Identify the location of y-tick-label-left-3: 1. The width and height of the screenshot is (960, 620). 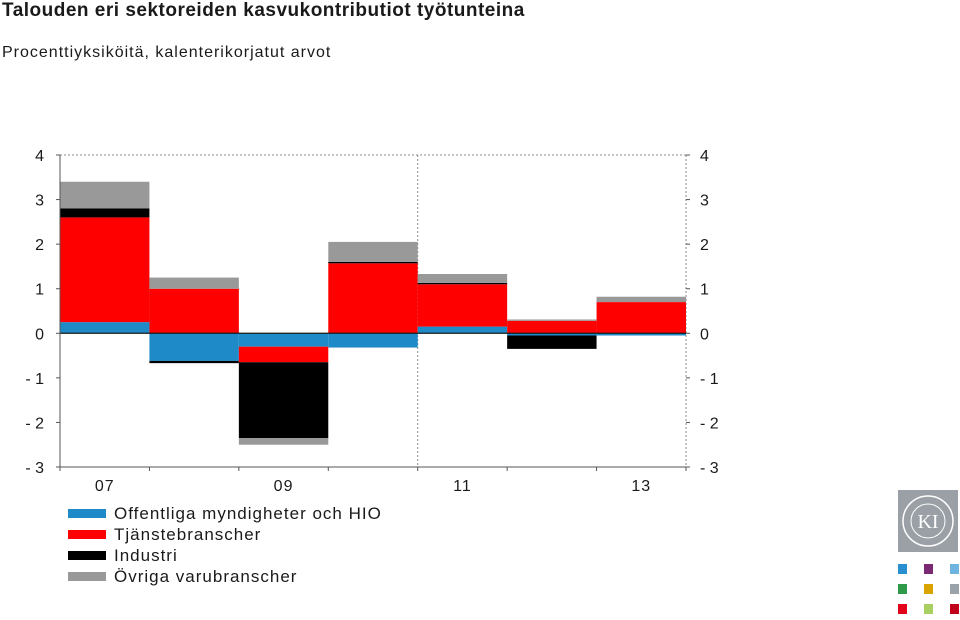
(39, 290).